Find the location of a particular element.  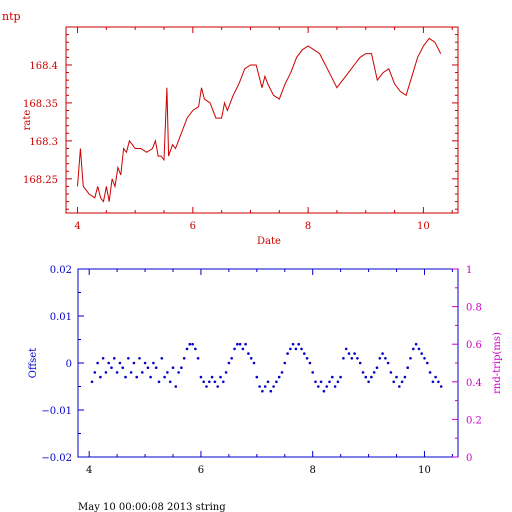

rate-y-tick-label: 168.35 is located at coordinates (40, 104).